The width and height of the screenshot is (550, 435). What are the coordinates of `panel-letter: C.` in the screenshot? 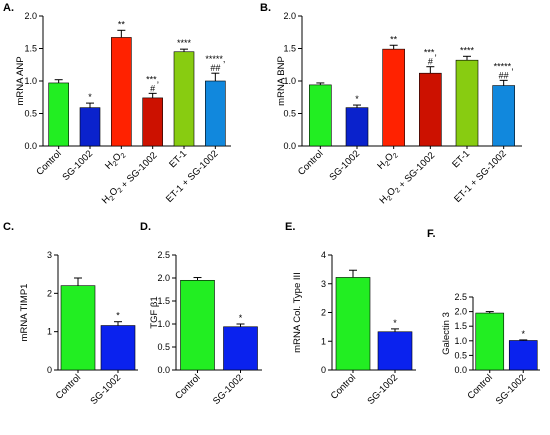 It's located at (8, 227).